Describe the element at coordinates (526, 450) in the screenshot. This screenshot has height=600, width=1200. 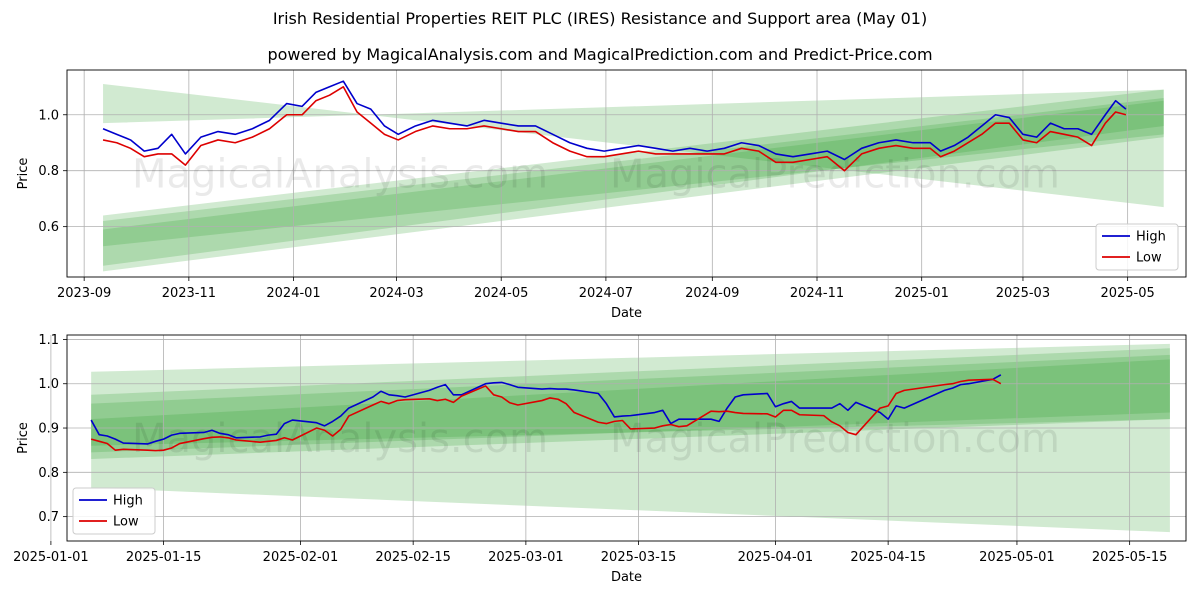
I see `x-tick: 2025-03-01` at that location.